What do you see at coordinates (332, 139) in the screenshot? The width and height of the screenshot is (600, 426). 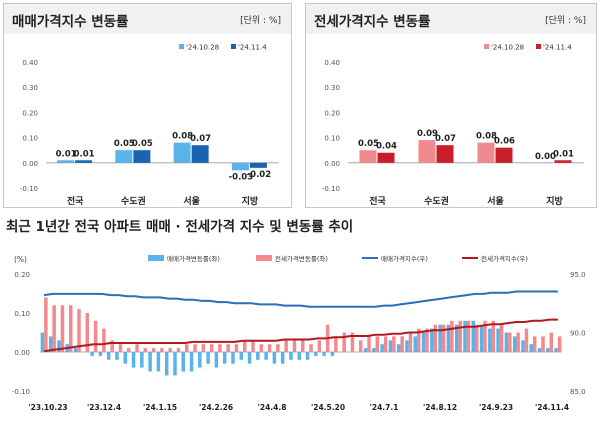 I see `jeonse-y-tick-label: 0.10` at bounding box center [332, 139].